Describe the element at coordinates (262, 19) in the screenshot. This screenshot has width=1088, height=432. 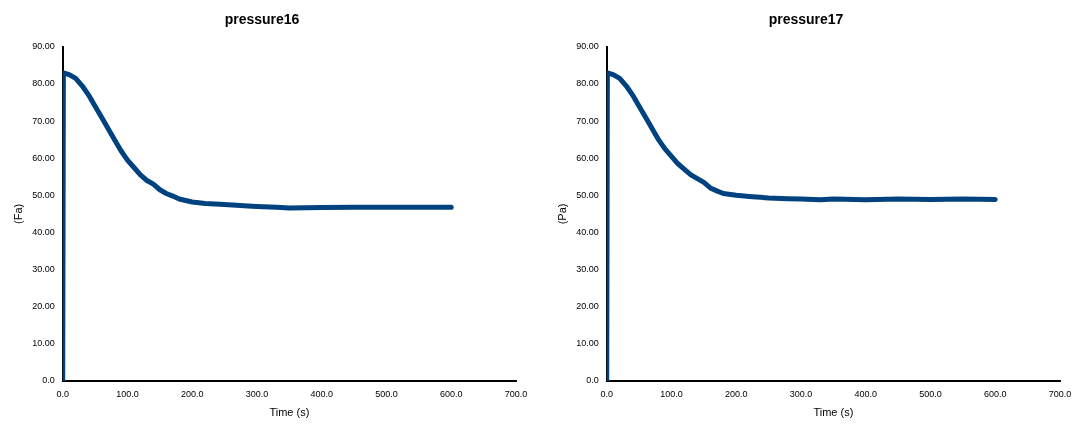
I see `chart-title: pressure16` at that location.